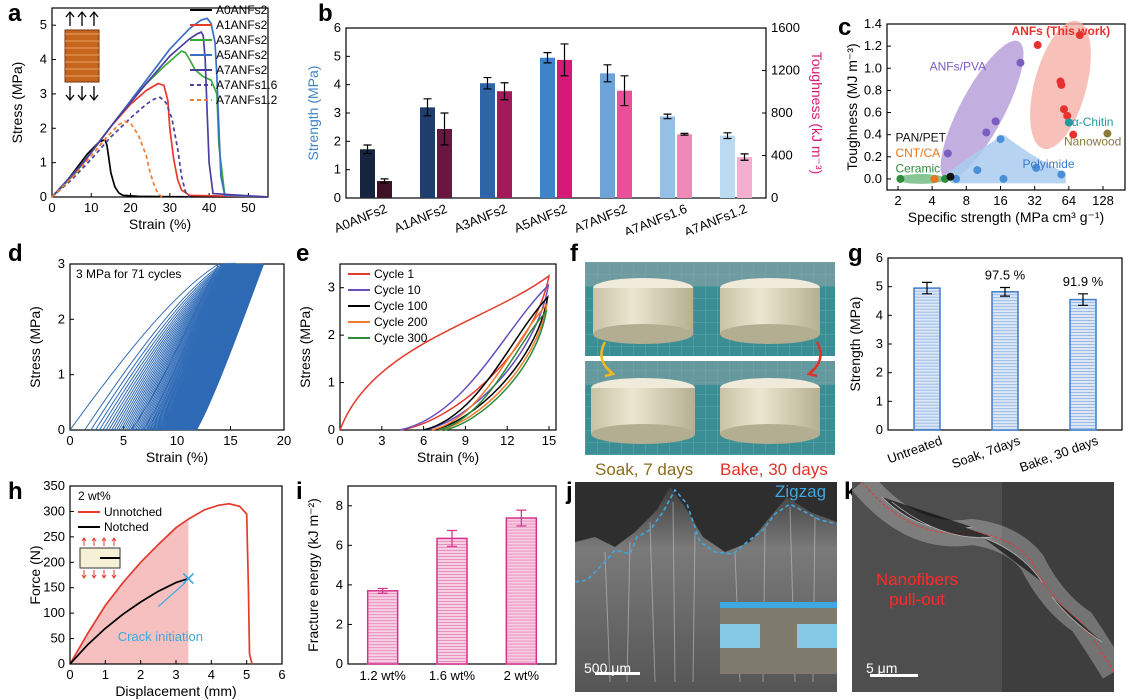  What do you see at coordinates (242, 10) in the screenshot?
I see `legend-label: A0ANFs2` at bounding box center [242, 10].